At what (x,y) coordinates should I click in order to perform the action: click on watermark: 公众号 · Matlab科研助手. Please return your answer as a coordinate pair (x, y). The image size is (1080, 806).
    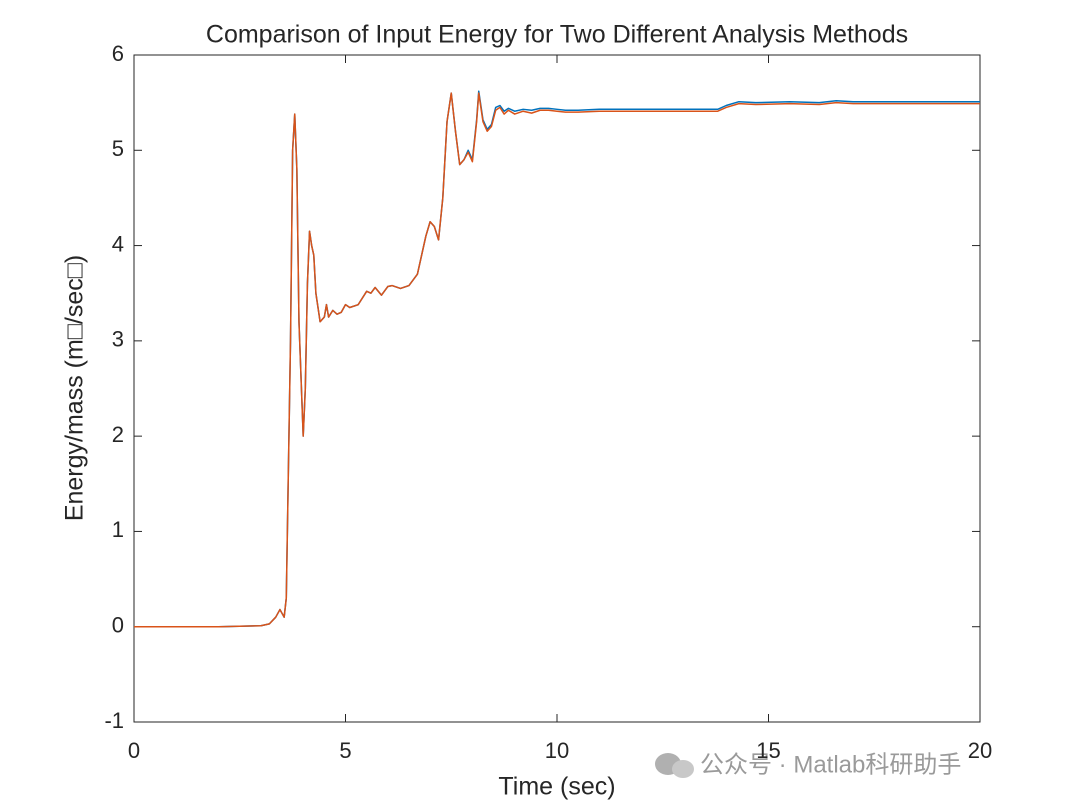
    Looking at the image, I should click on (830, 764).